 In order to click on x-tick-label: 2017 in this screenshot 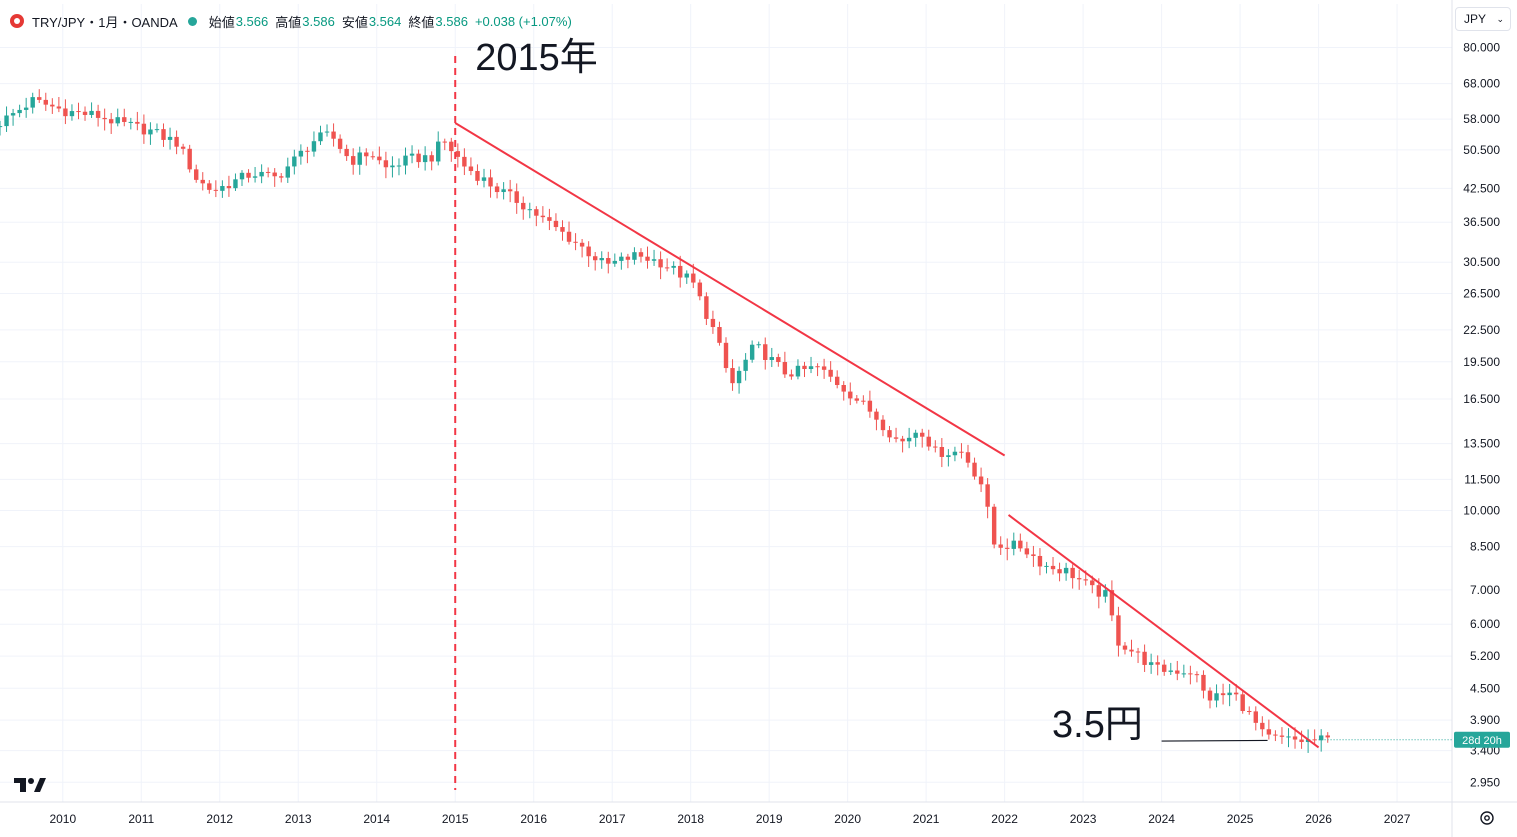, I will do `click(612, 819)`.